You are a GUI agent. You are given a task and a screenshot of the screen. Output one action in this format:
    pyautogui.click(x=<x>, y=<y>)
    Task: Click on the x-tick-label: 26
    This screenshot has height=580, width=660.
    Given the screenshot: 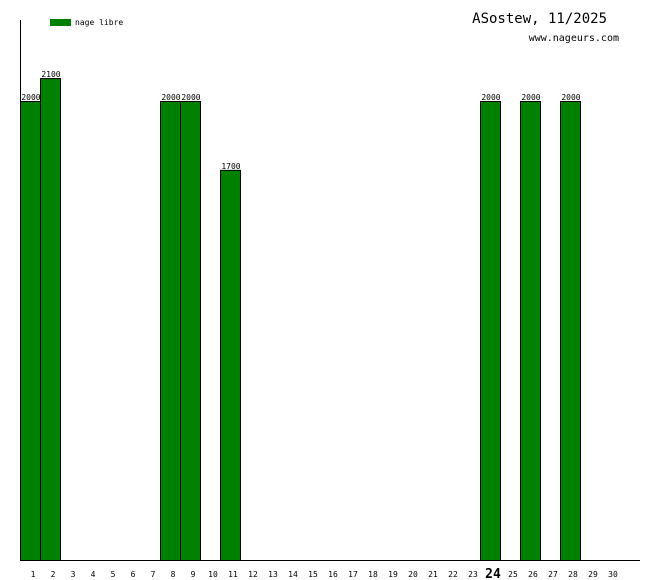 What is the action you would take?
    pyautogui.click(x=533, y=574)
    